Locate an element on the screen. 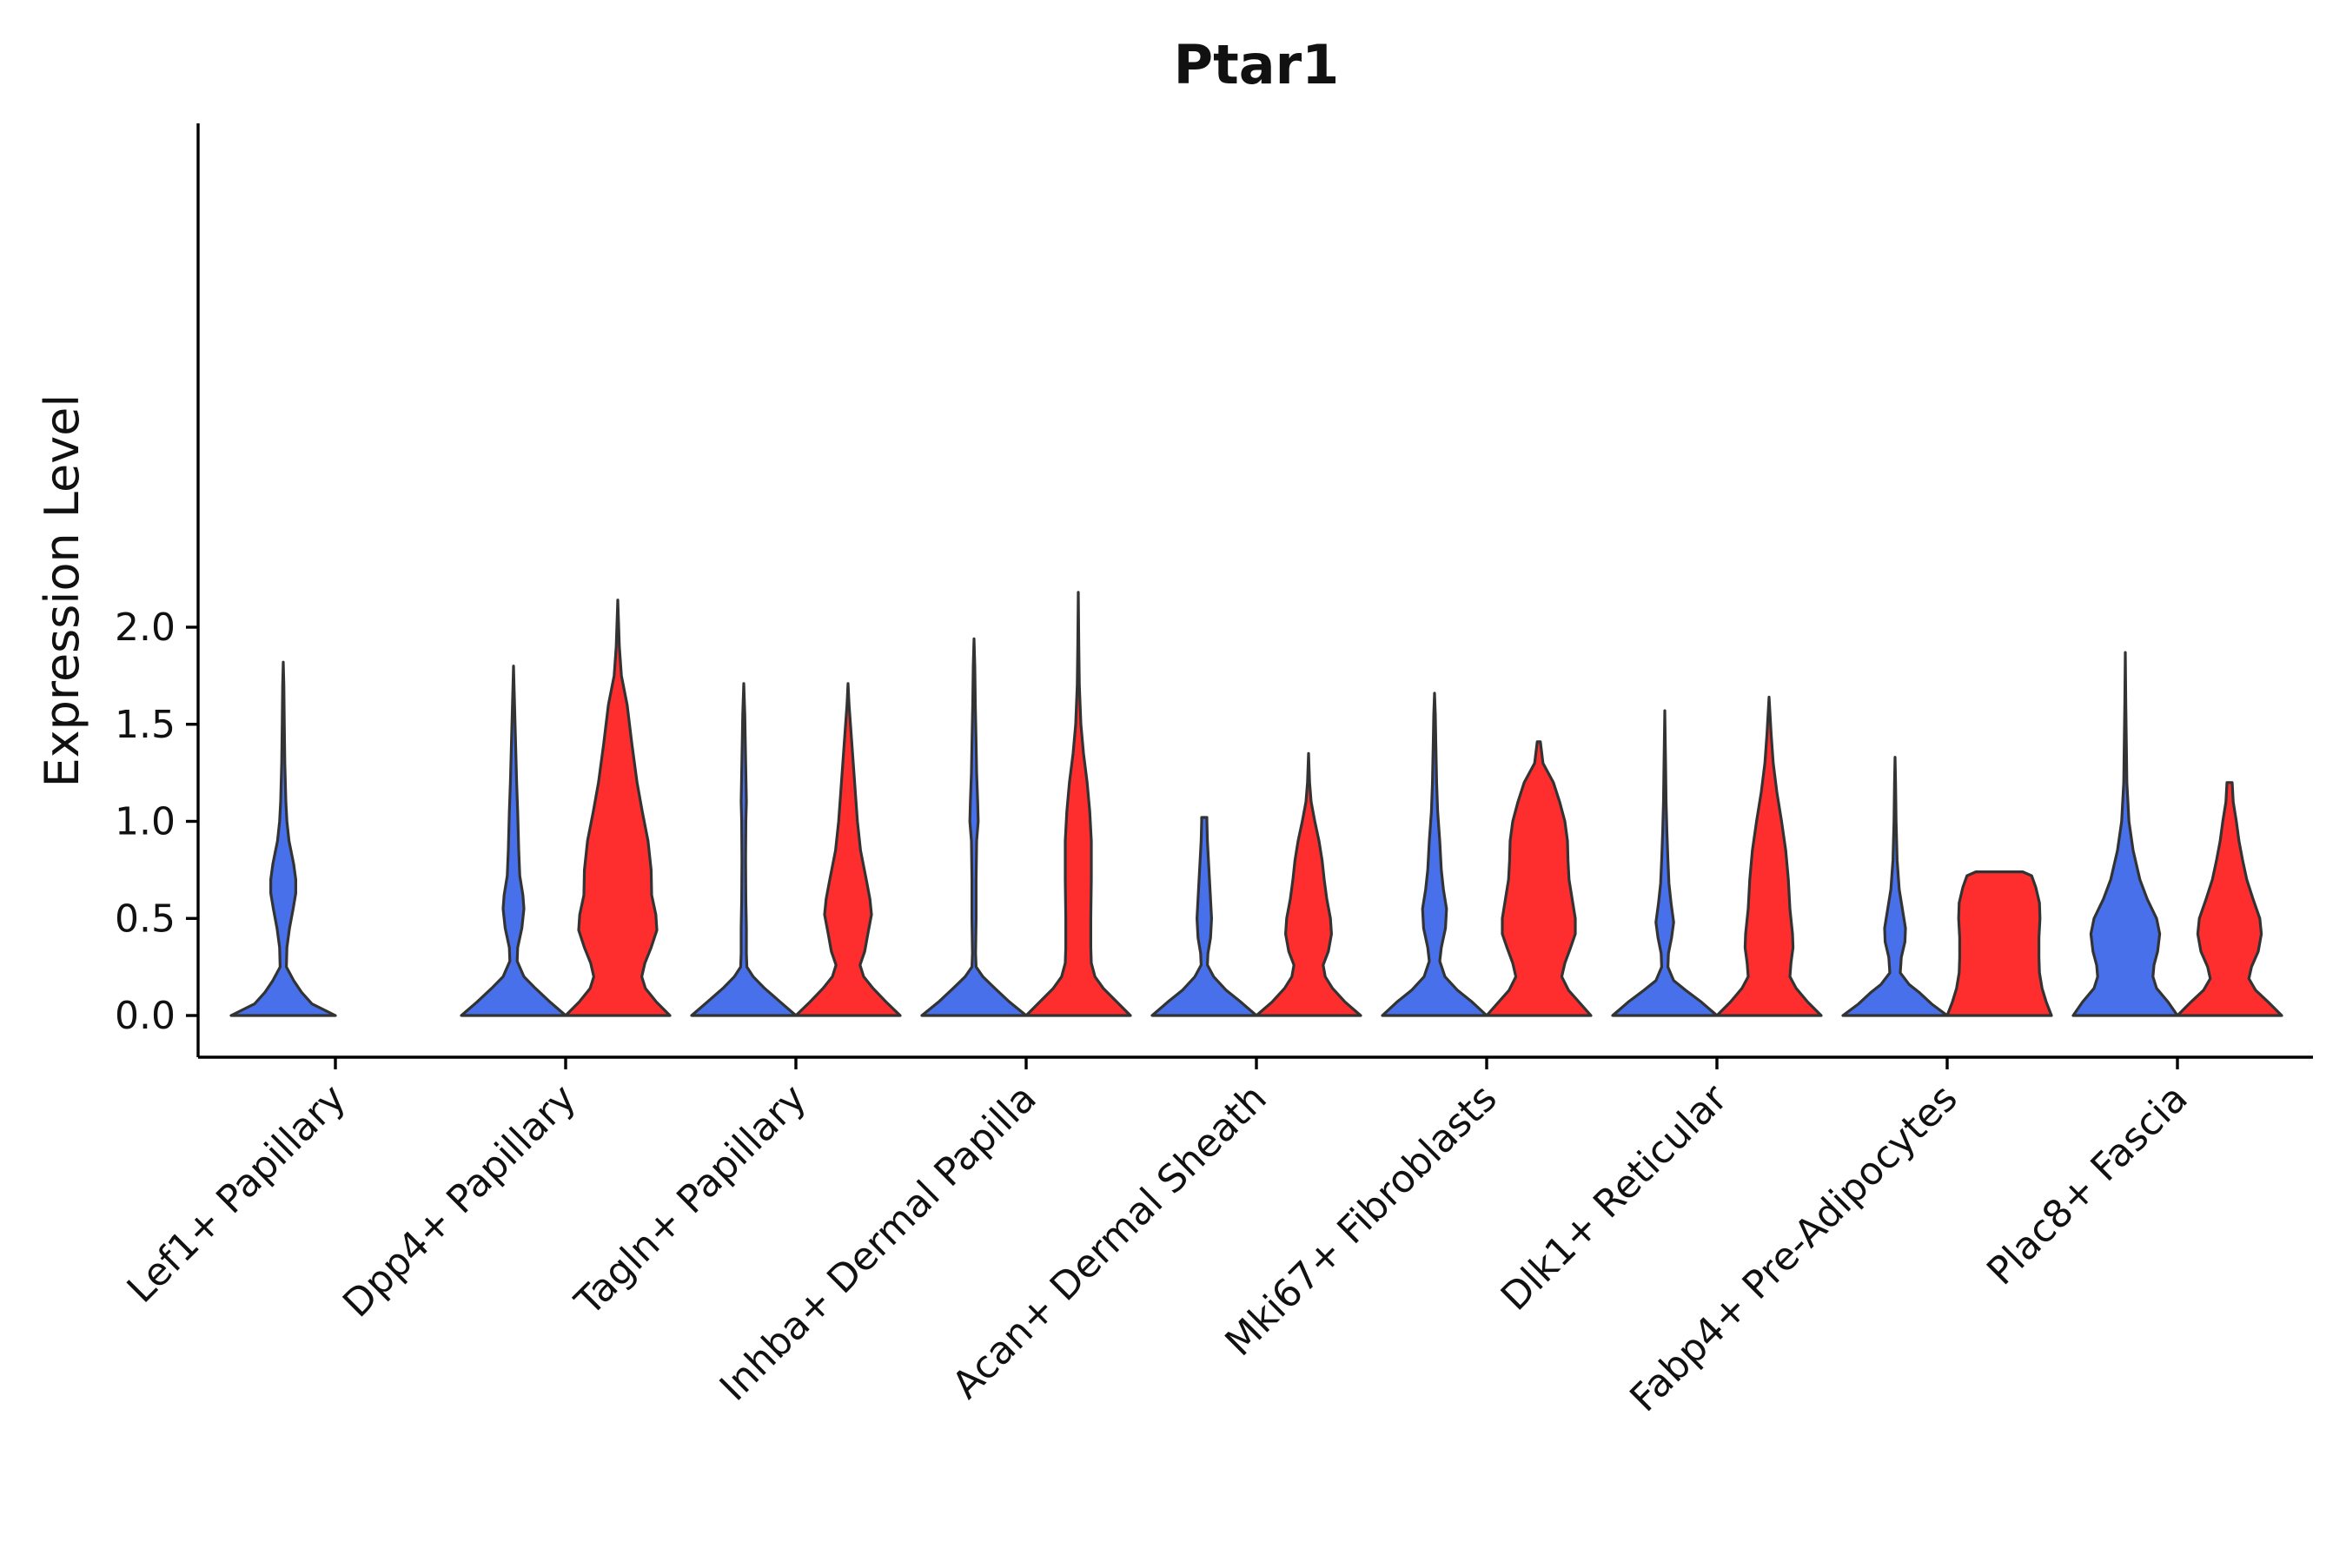 The image size is (2346, 1568). x-category-label-8: Plac8+ Fascia is located at coordinates (2088, 1185).